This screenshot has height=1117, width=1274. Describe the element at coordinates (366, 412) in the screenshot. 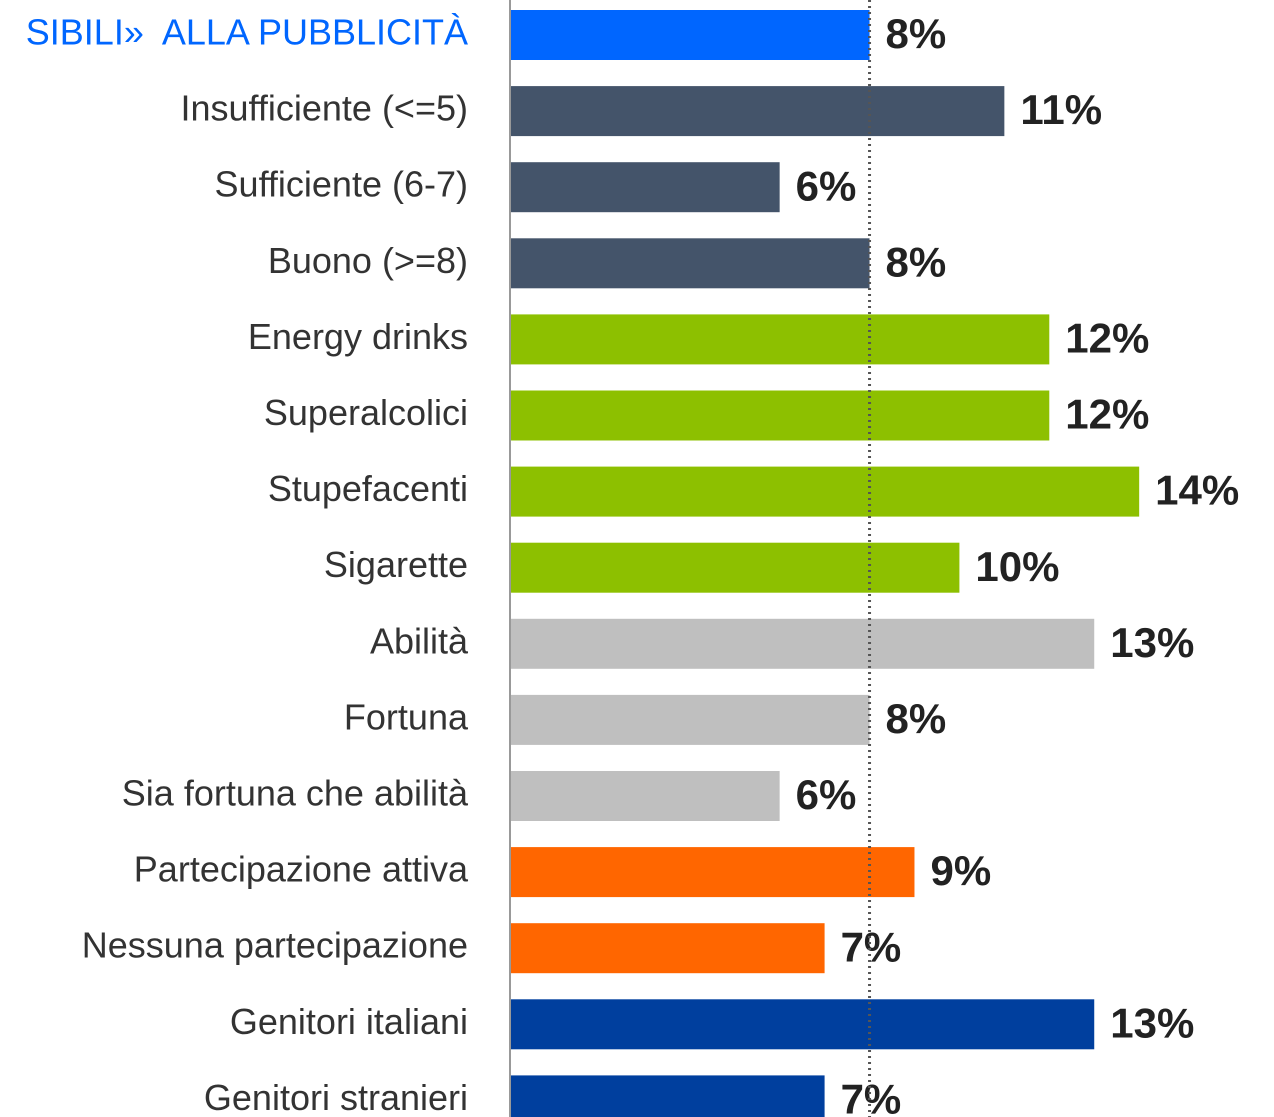

I see `category-label: Superalcolici` at that location.